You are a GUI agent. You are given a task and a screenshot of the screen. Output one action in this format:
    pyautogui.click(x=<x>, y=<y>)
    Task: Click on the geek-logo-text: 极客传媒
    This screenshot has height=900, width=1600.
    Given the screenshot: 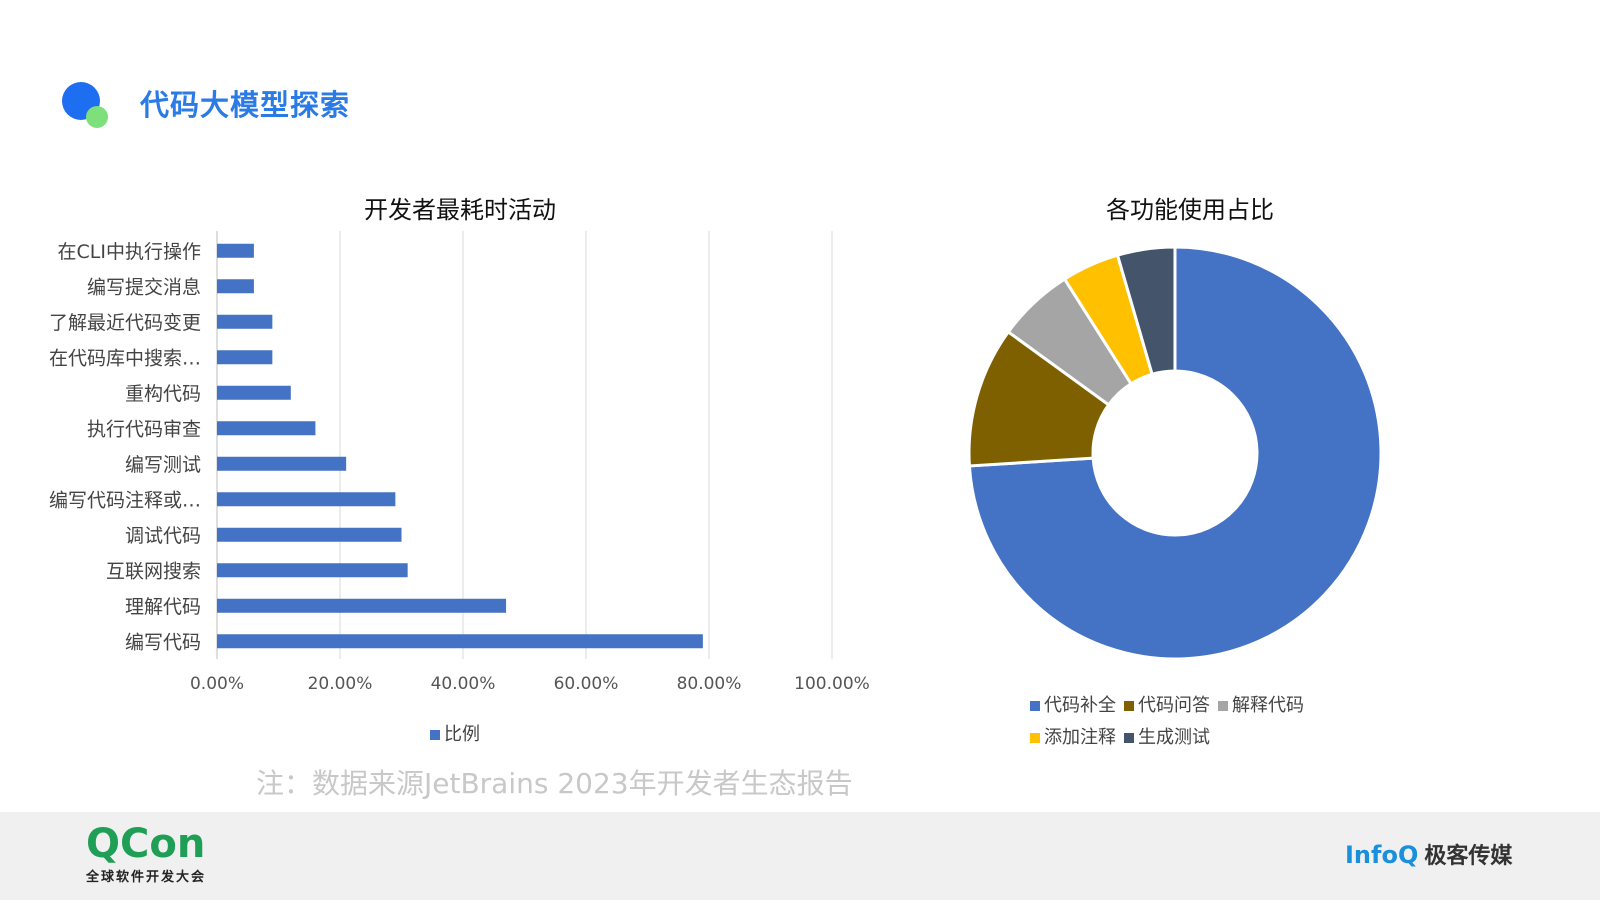 What is the action you would take?
    pyautogui.click(x=1468, y=856)
    